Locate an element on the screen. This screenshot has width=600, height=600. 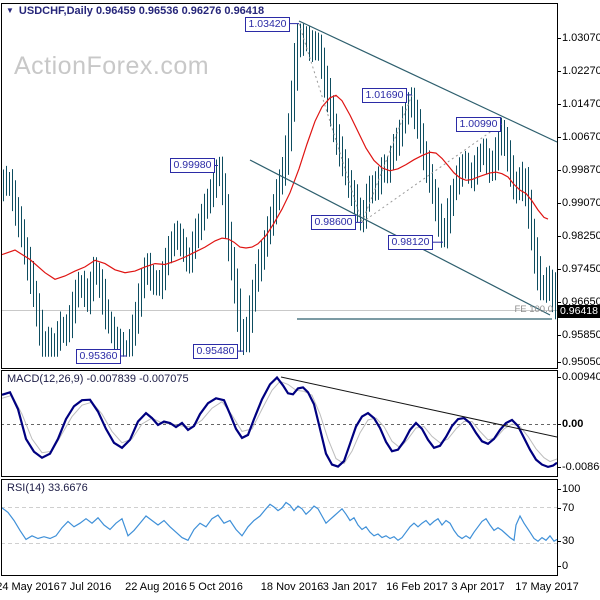
price-axis-label: 0.99070 is located at coordinates (581, 203).